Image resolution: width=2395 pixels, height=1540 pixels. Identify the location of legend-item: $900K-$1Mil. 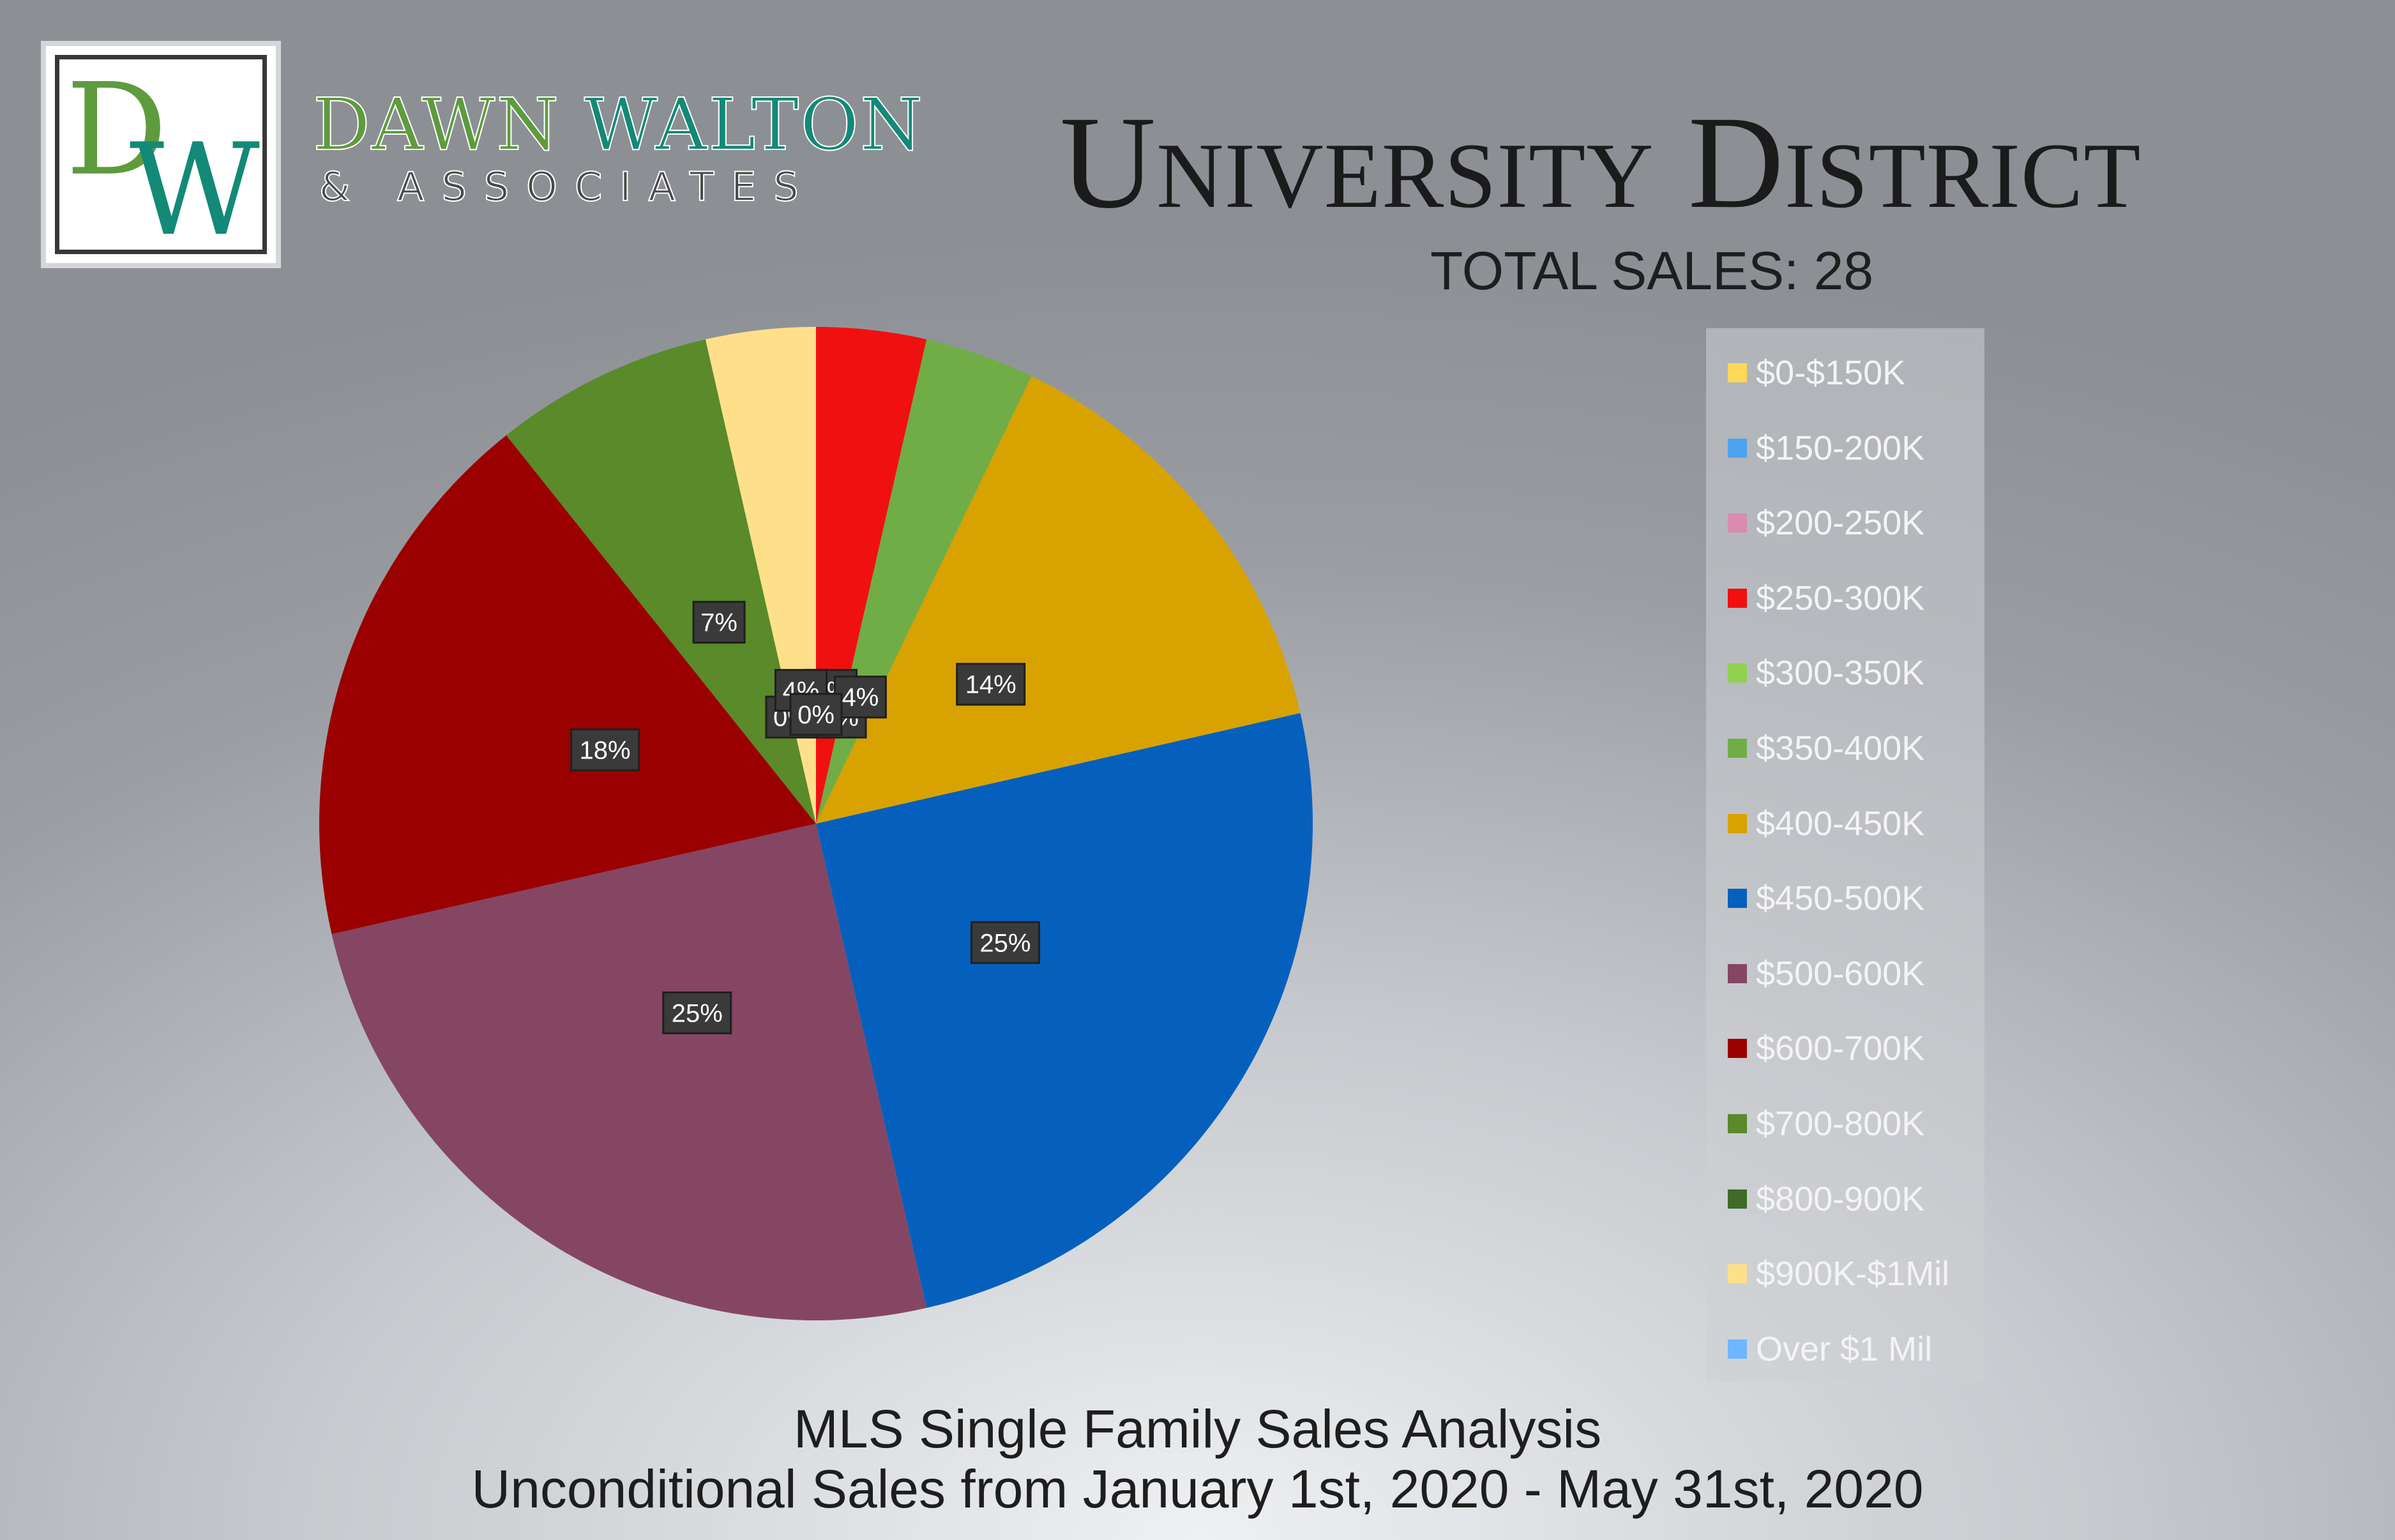
(1838, 1274).